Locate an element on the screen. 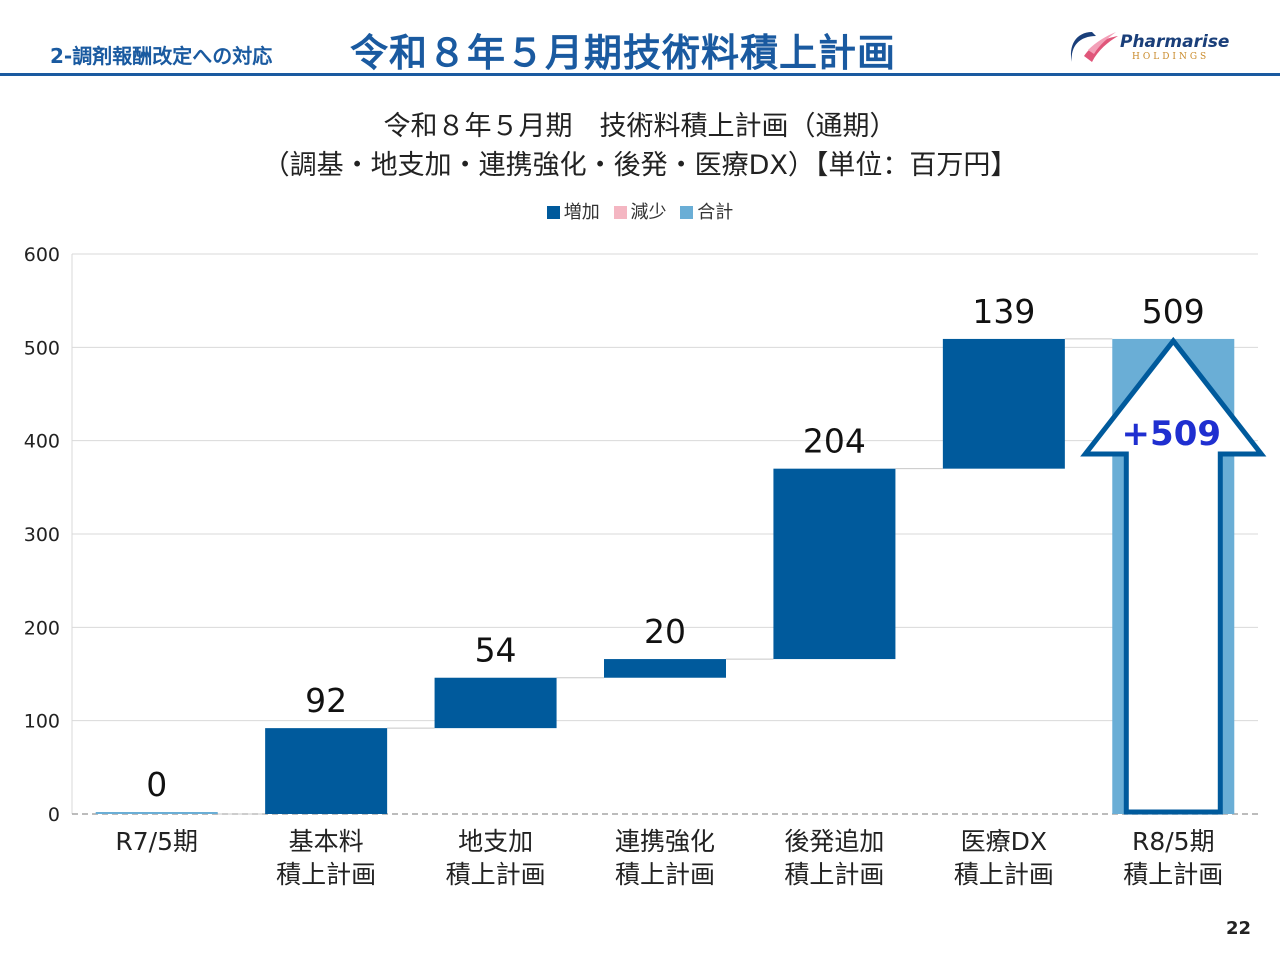 This screenshot has width=1280, height=960. category-label-0-0: R7/5期 is located at coordinates (156, 841).